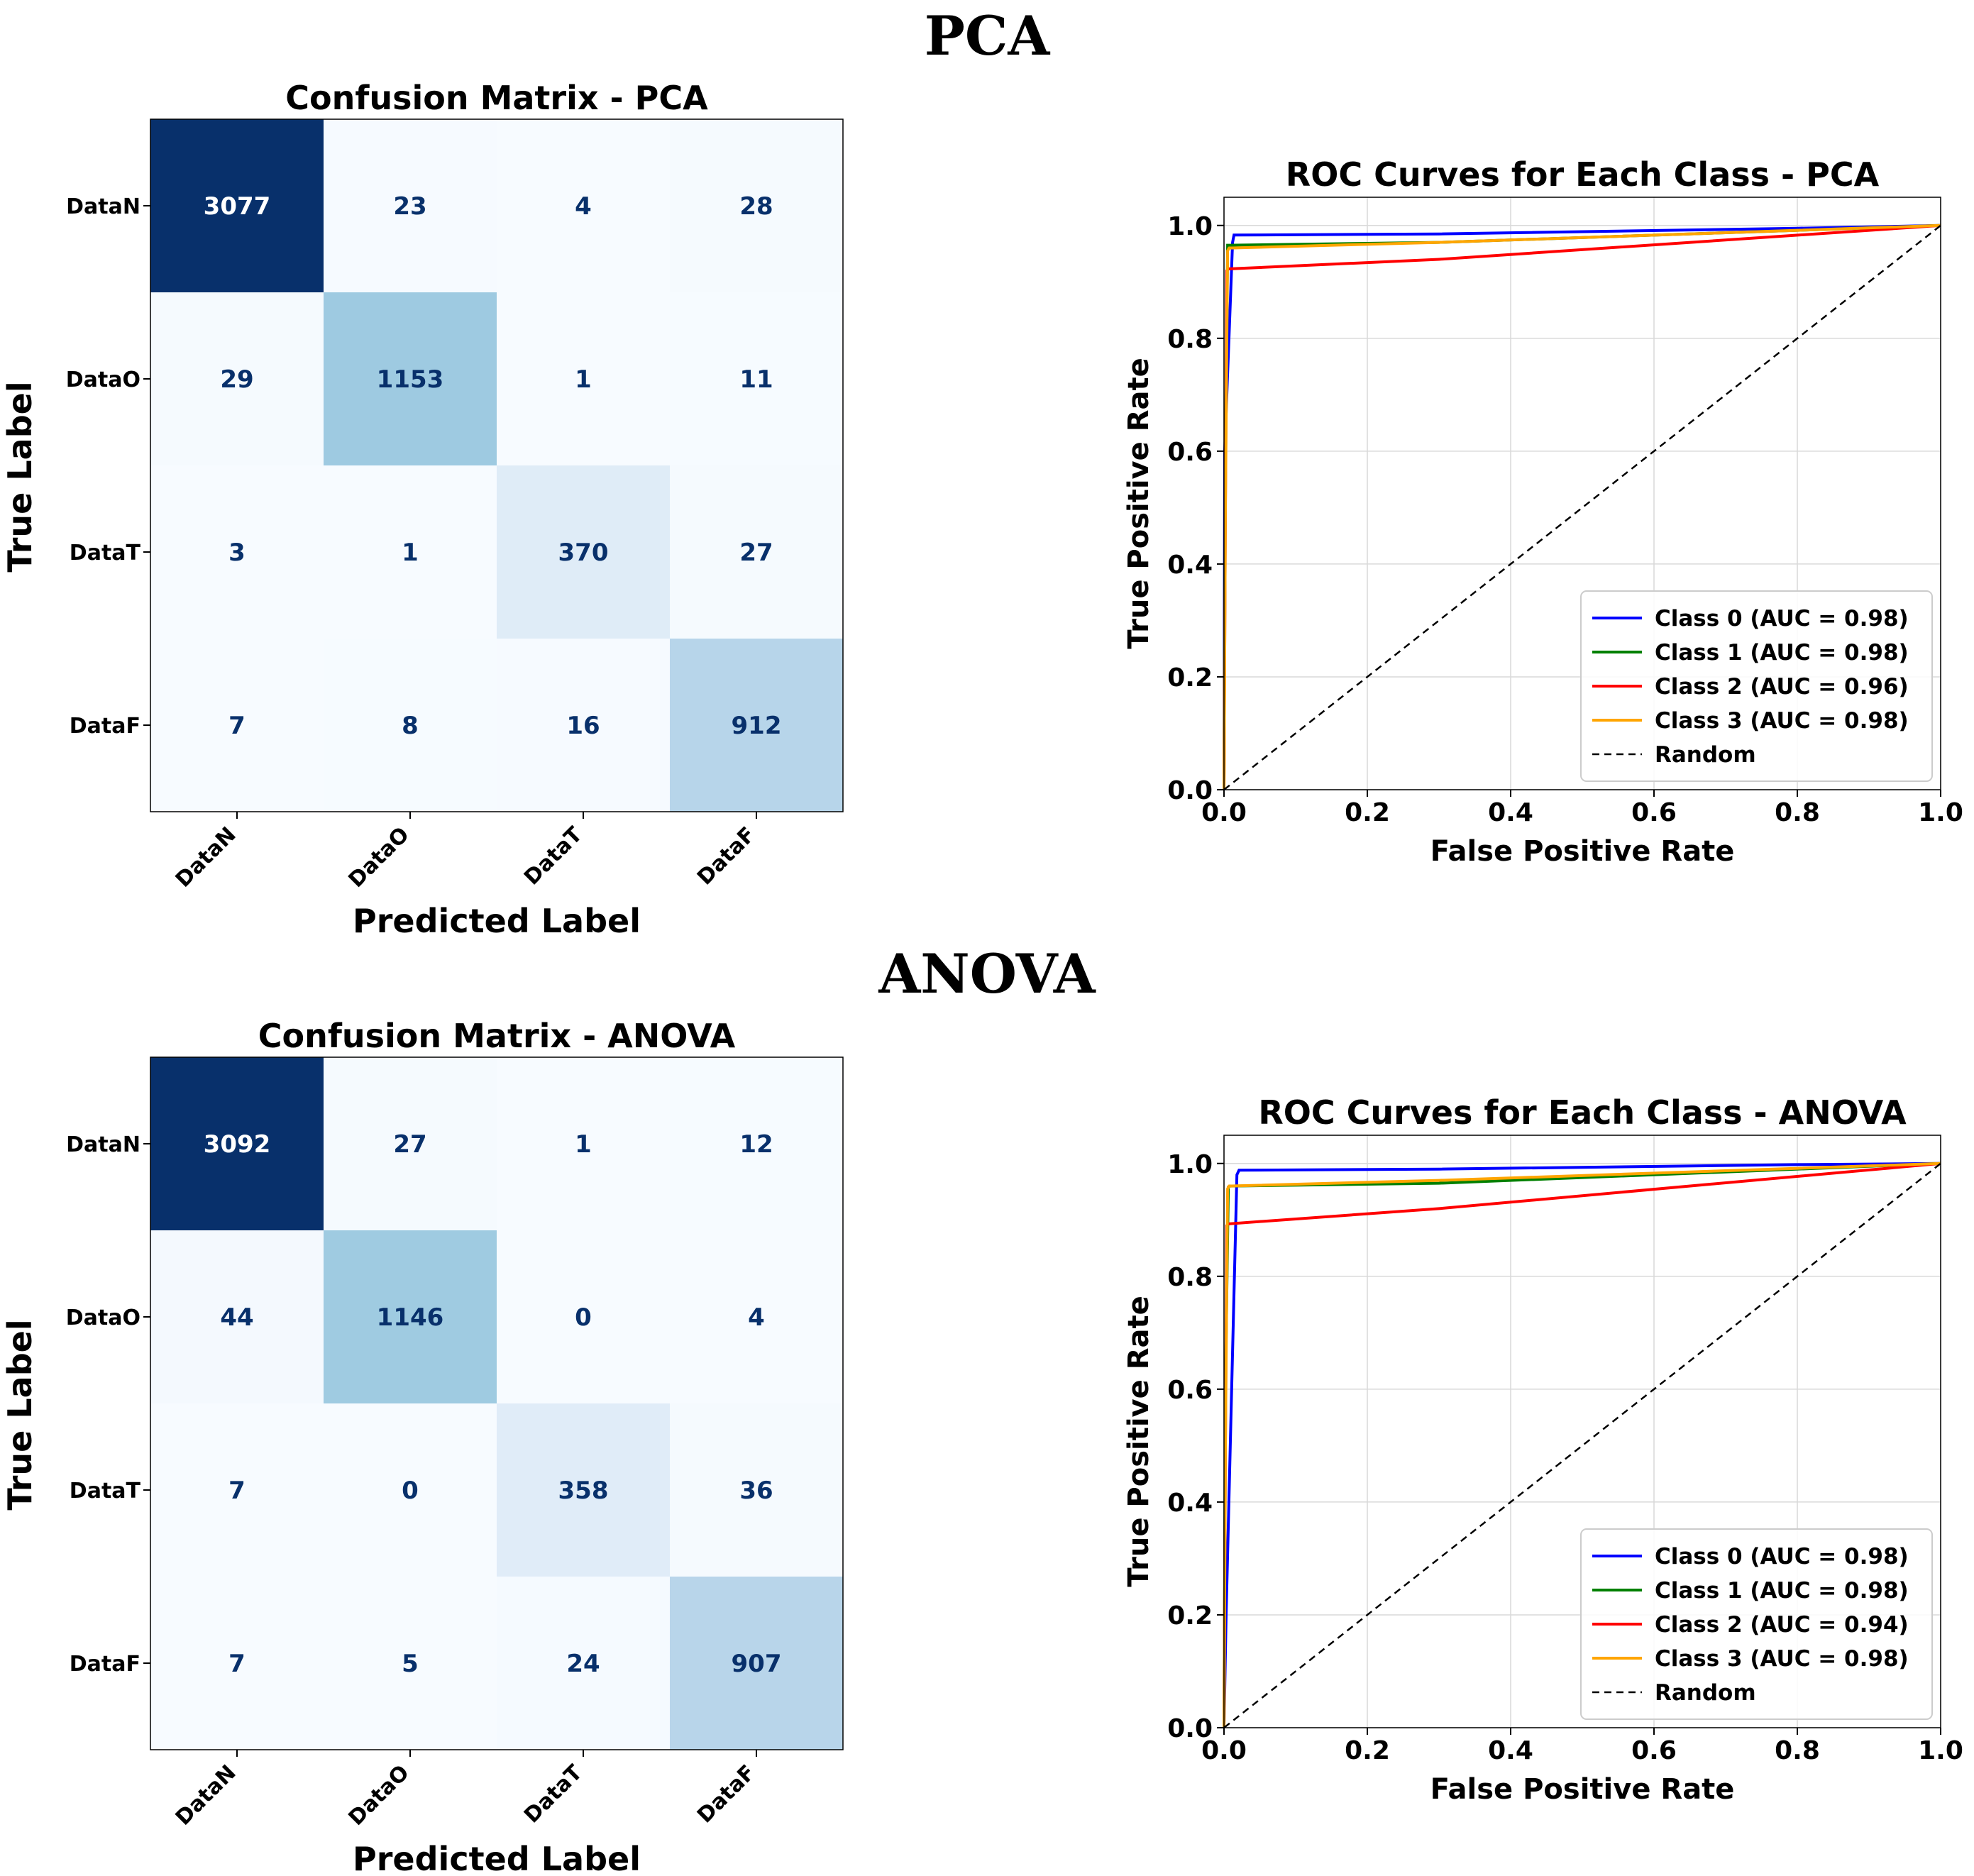  What do you see at coordinates (1367, 1750) in the screenshot?
I see `x-tick-label: 0.2` at bounding box center [1367, 1750].